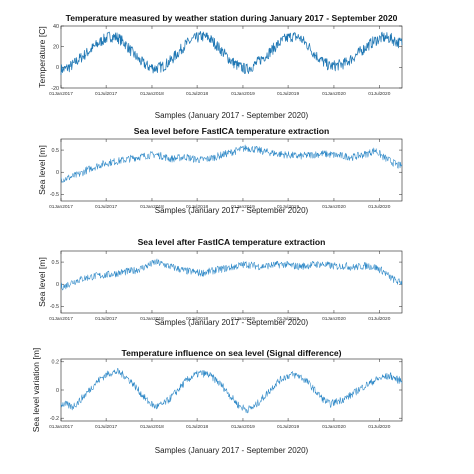 This screenshot has height=474, width=474. Describe the element at coordinates (55, 89) in the screenshot. I see `y-tick-label: -20` at that location.